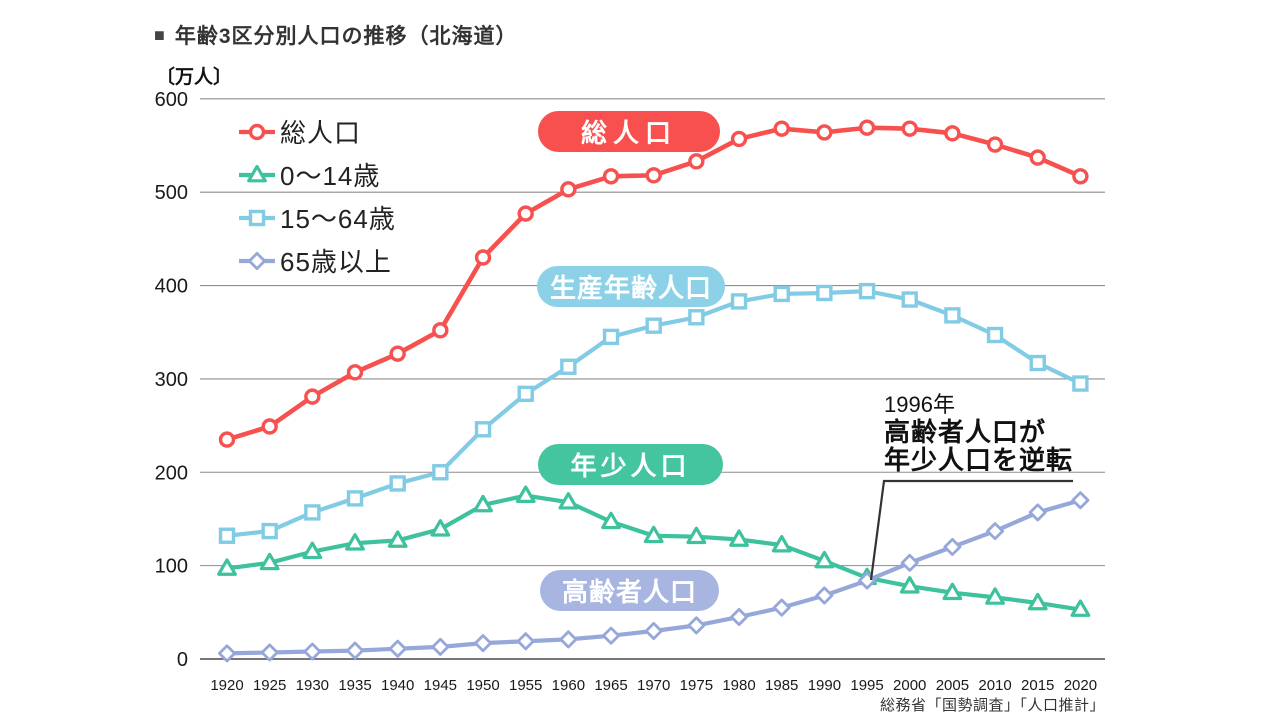  What do you see at coordinates (171, 473) in the screenshot?
I see `y-tick-label: 200` at bounding box center [171, 473].